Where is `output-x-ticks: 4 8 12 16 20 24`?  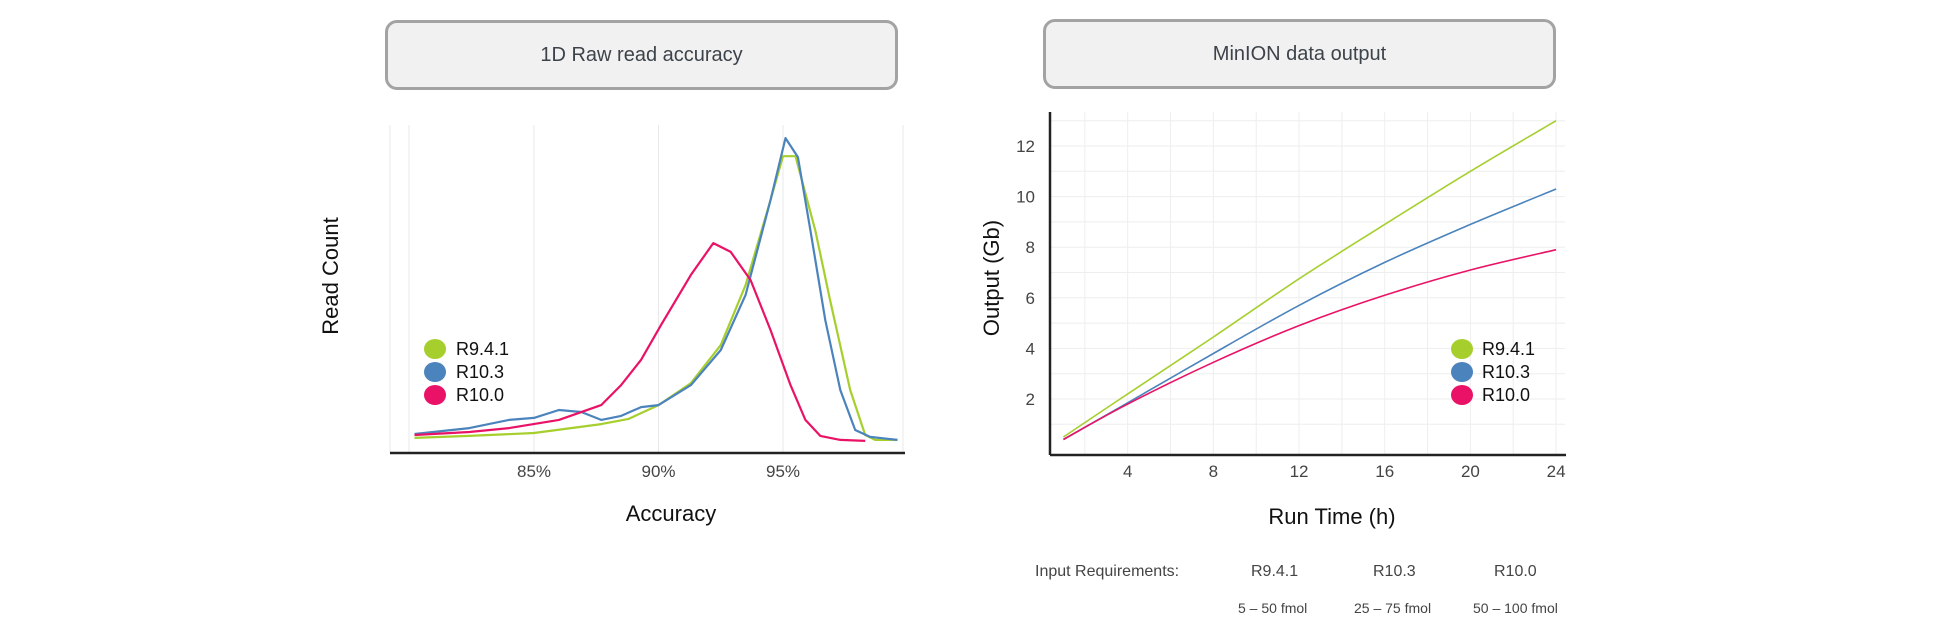
output-x-ticks: 4 8 12 16 20 24 is located at coordinates (1344, 471).